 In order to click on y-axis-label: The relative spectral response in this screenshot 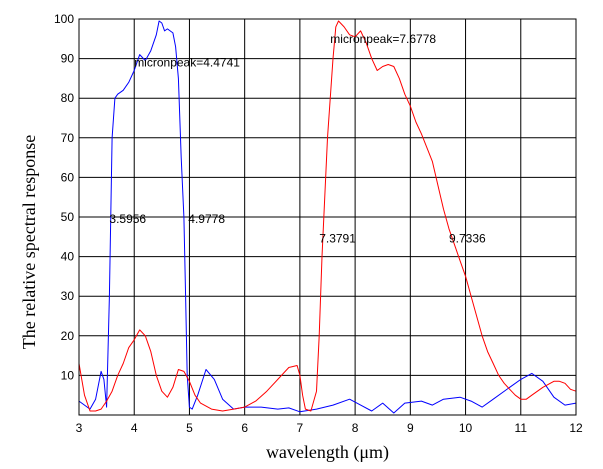, I will do `click(29, 242)`.